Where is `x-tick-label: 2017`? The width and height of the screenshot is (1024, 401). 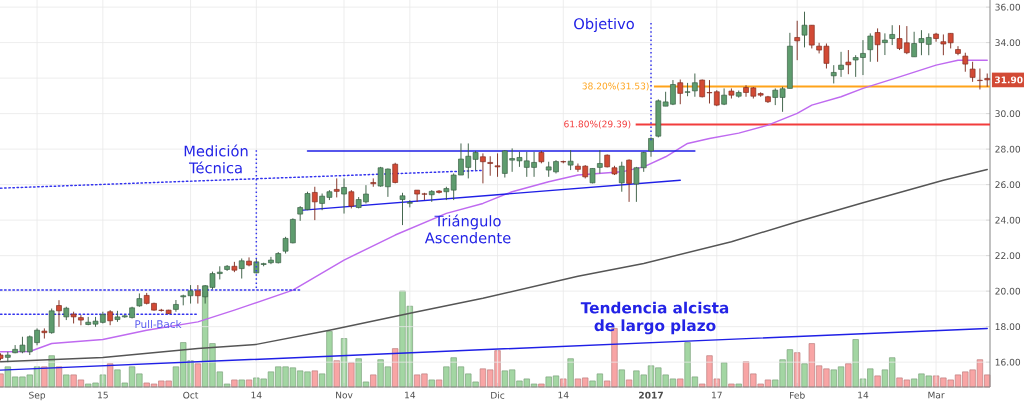 x-tick-label: 2017 is located at coordinates (651, 395).